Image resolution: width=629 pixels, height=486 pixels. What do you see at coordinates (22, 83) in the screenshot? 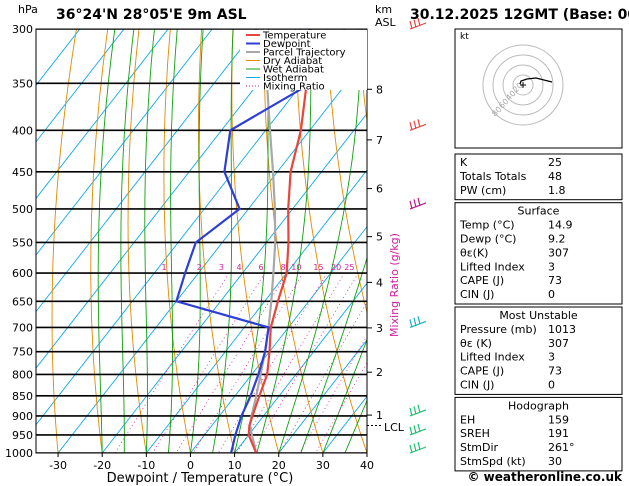
I see `pressure-tick-label: 350` at bounding box center [22, 83].